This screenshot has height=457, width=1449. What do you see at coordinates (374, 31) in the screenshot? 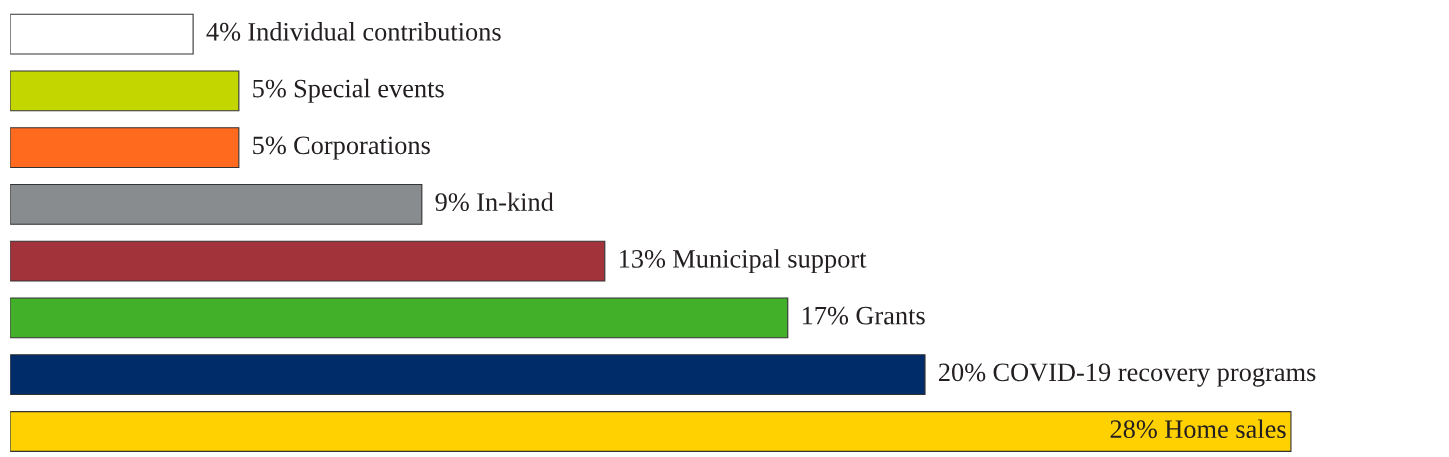
I see `y-tick-label: Individual contributions` at bounding box center [374, 31].